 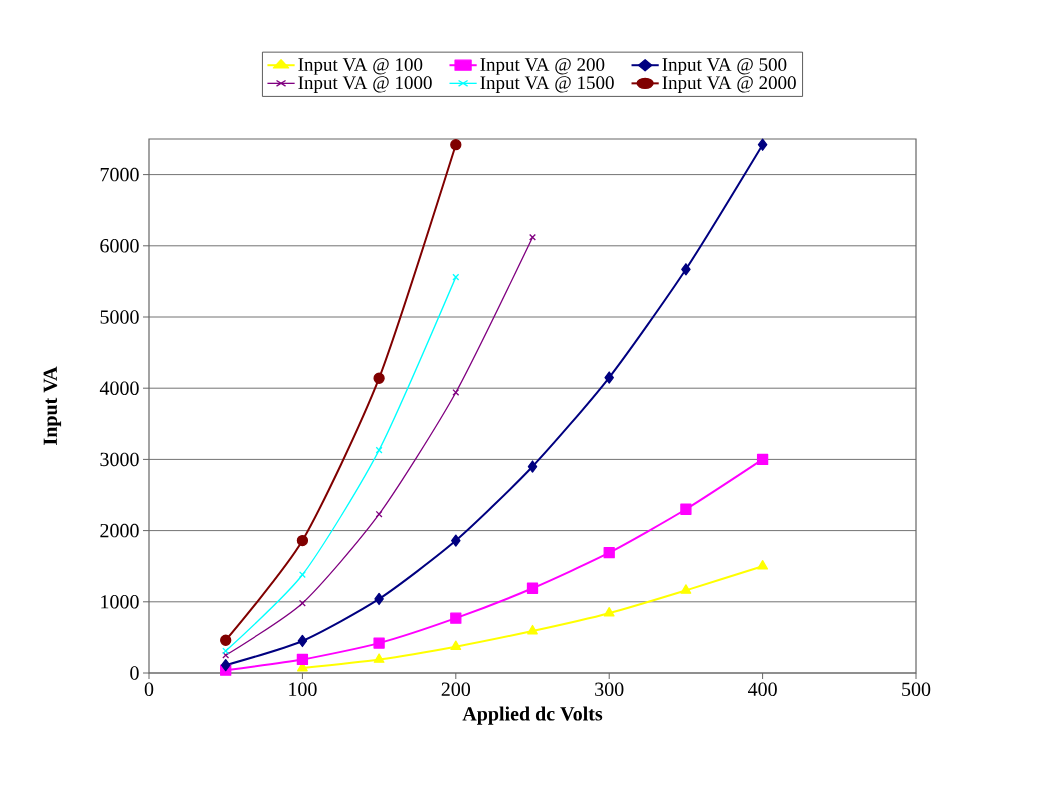 I want to click on legend-label: Input VA @ 1000, so click(x=365, y=84).